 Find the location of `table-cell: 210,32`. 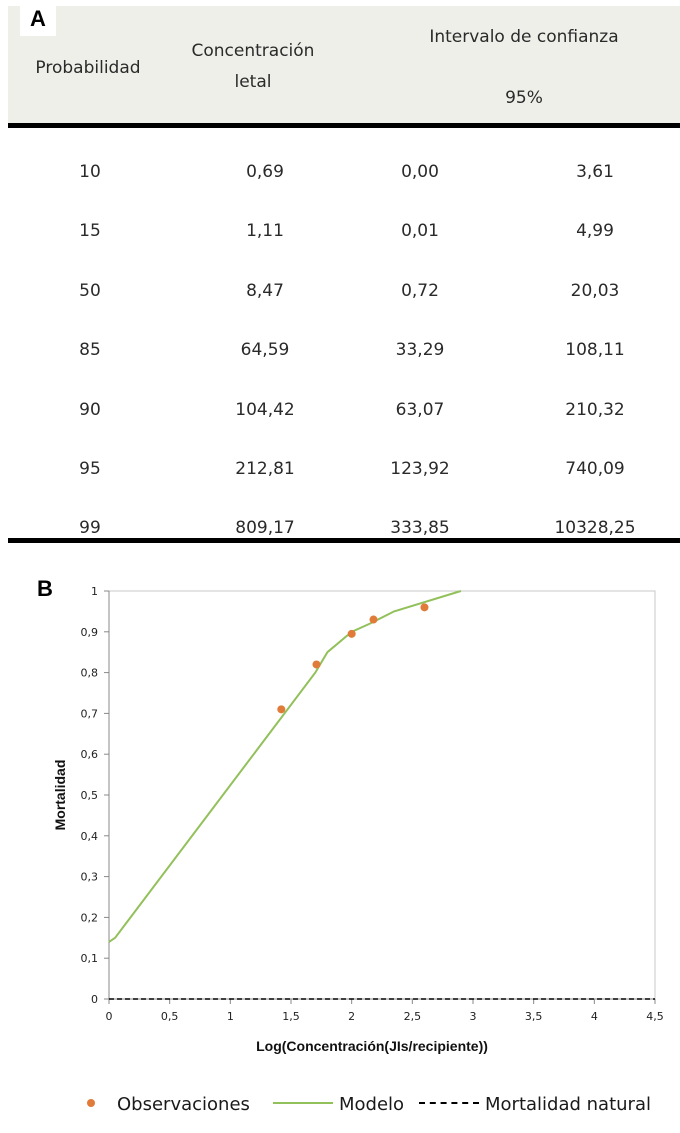

table-cell: 210,32 is located at coordinates (595, 409).